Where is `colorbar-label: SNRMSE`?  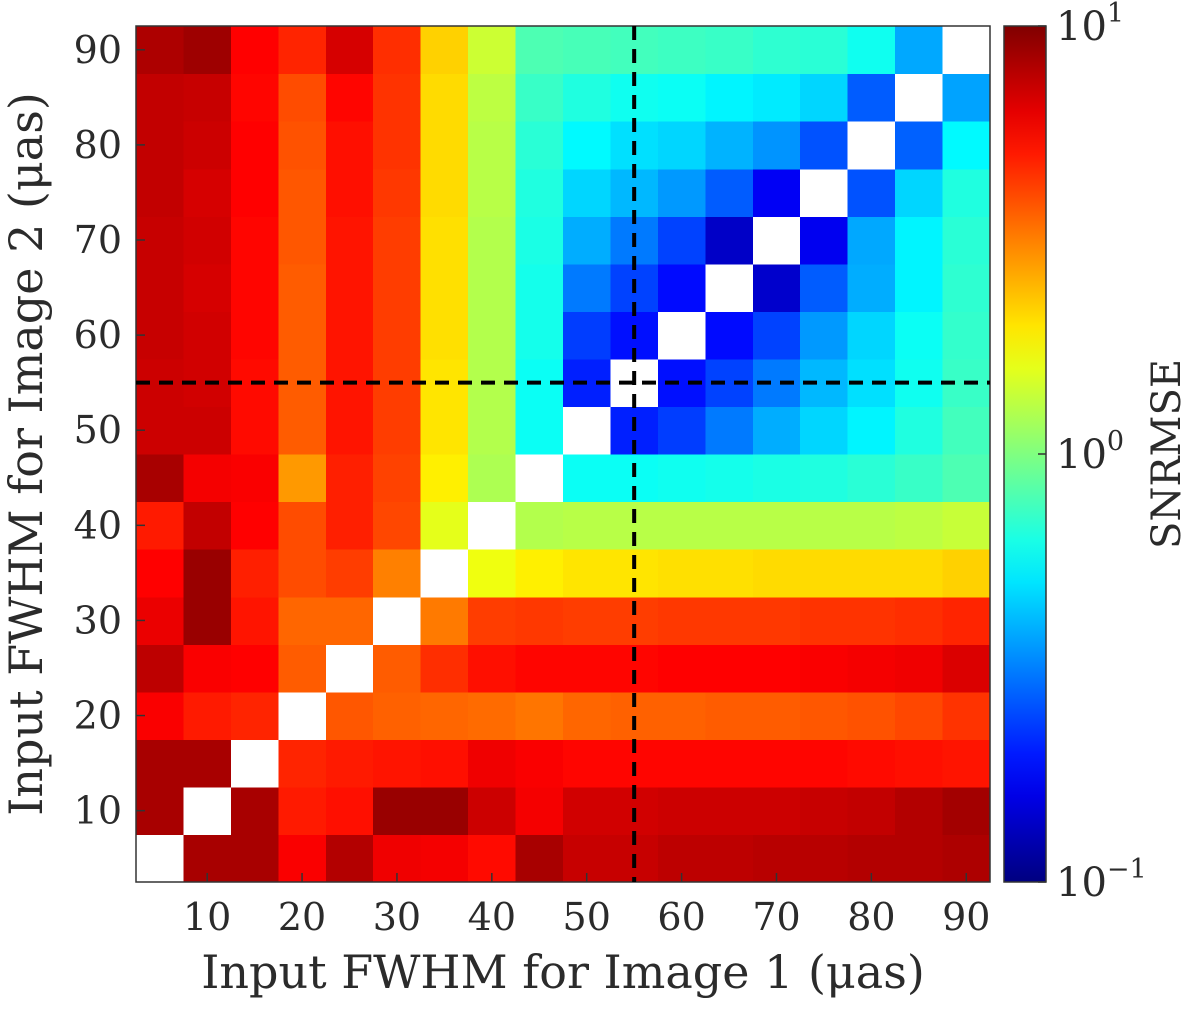
colorbar-label: SNRMSE is located at coordinates (1167, 454).